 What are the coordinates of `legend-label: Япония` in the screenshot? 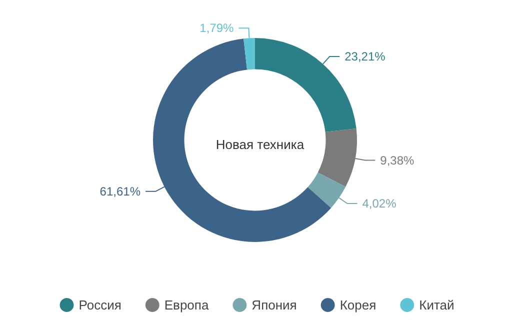 It's located at (274, 305).